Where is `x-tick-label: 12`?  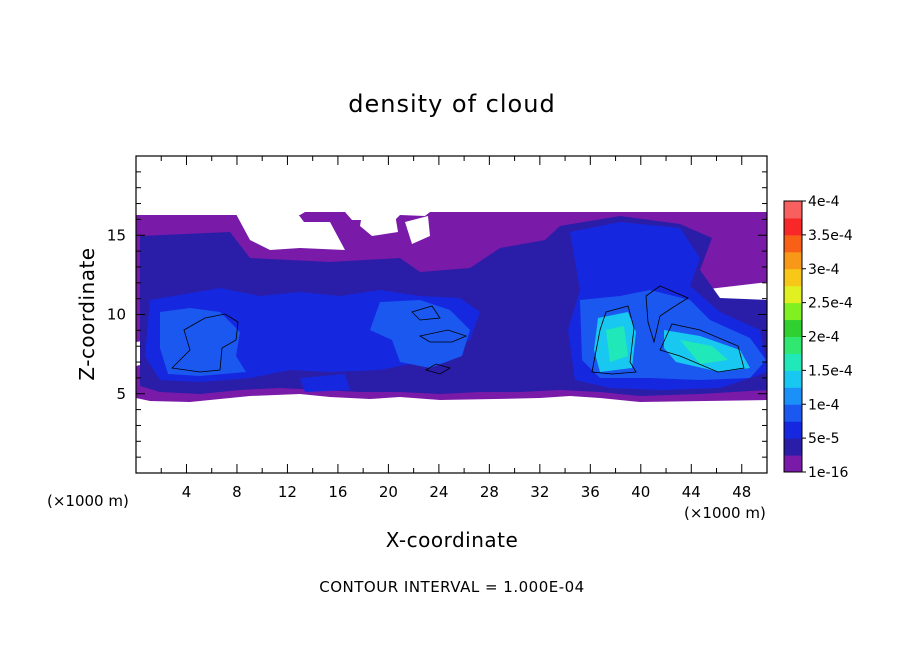
x-tick-label: 12 is located at coordinates (287, 492).